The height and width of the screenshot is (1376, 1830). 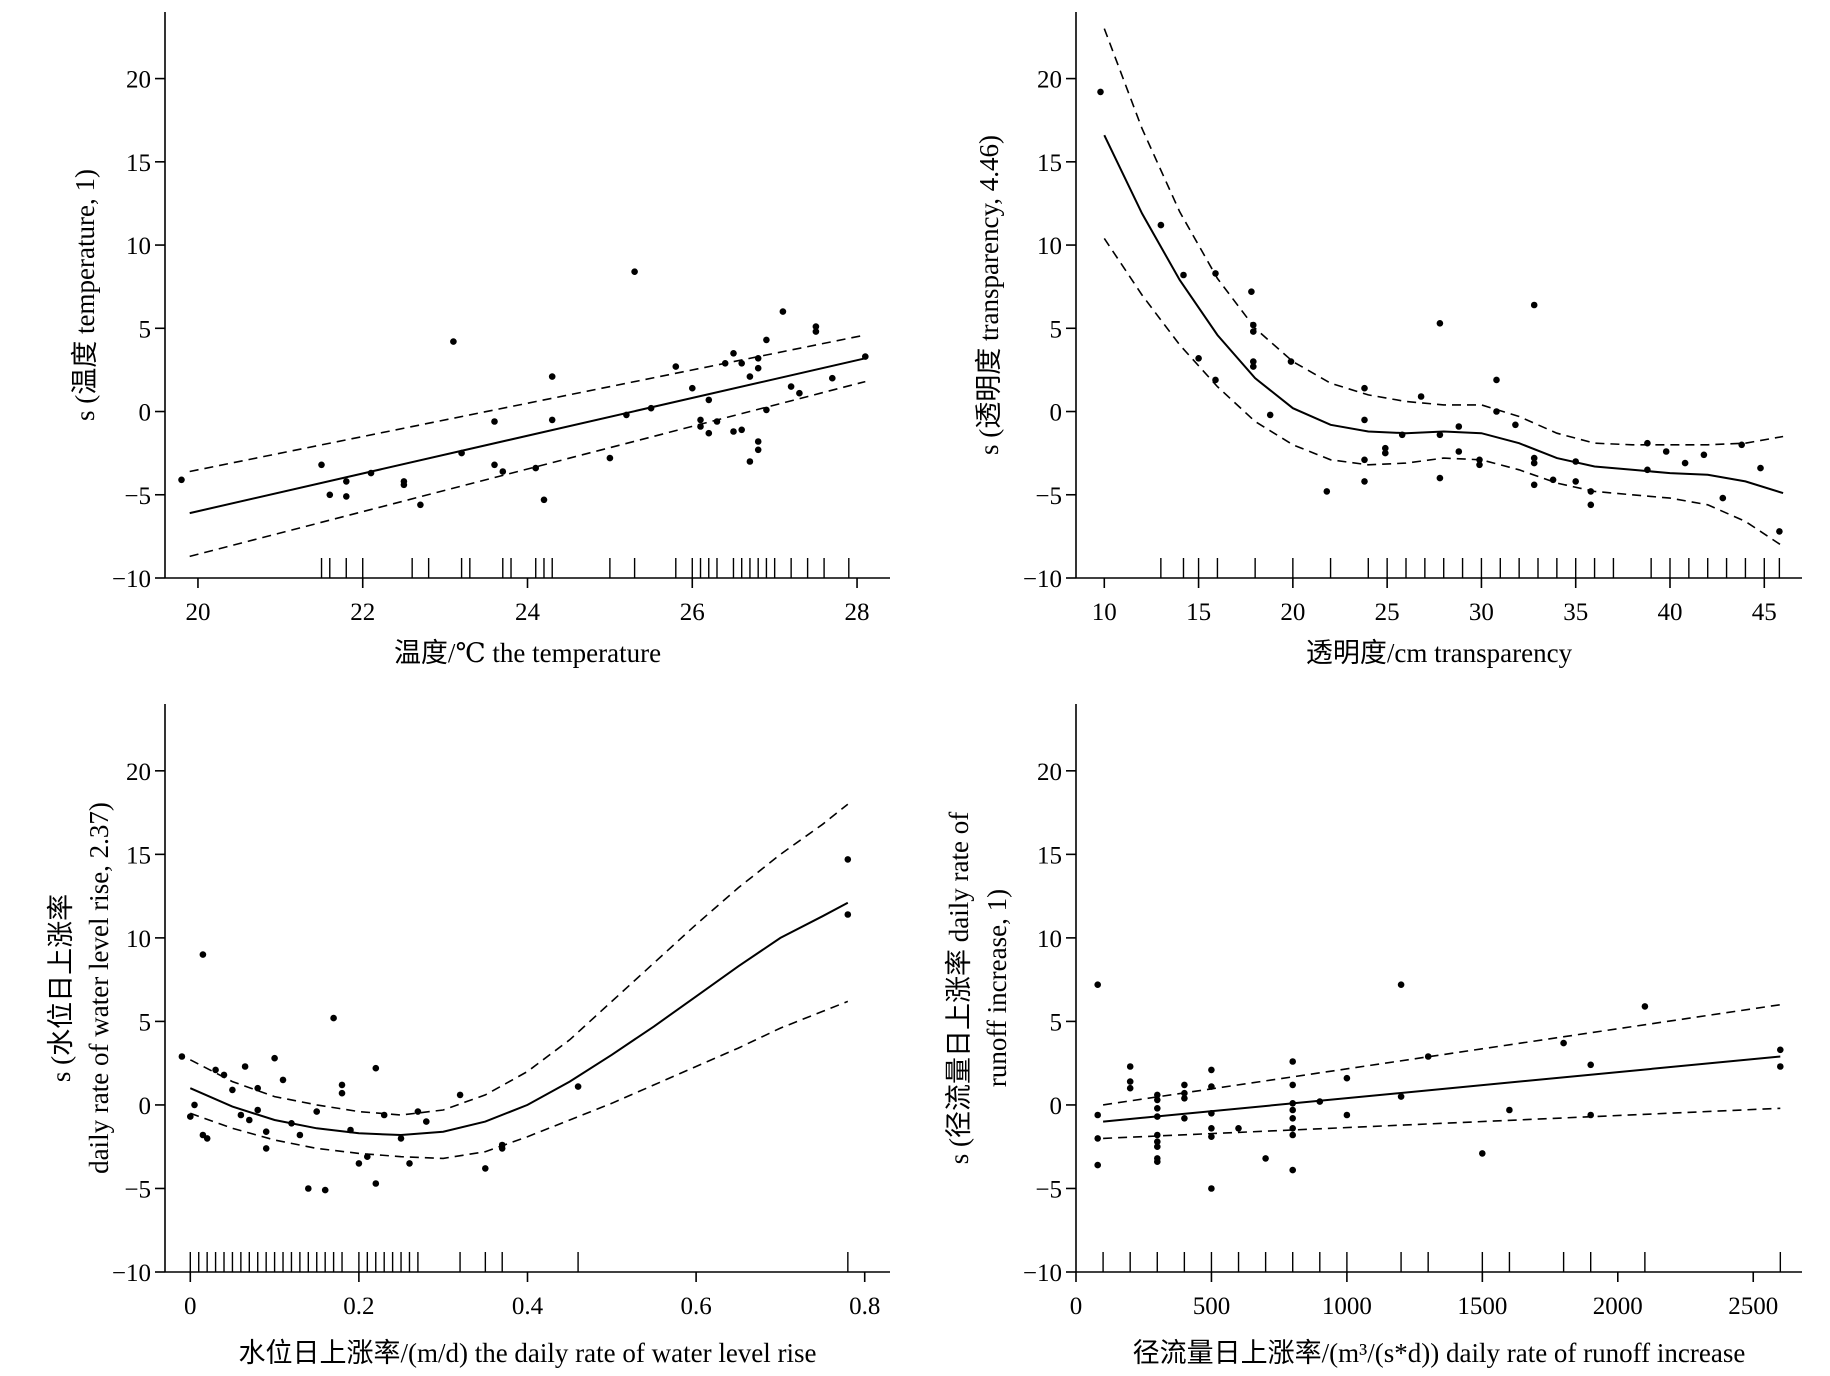 What do you see at coordinates (519, 1080) in the screenshot?
I see `lower-confidence-band` at bounding box center [519, 1080].